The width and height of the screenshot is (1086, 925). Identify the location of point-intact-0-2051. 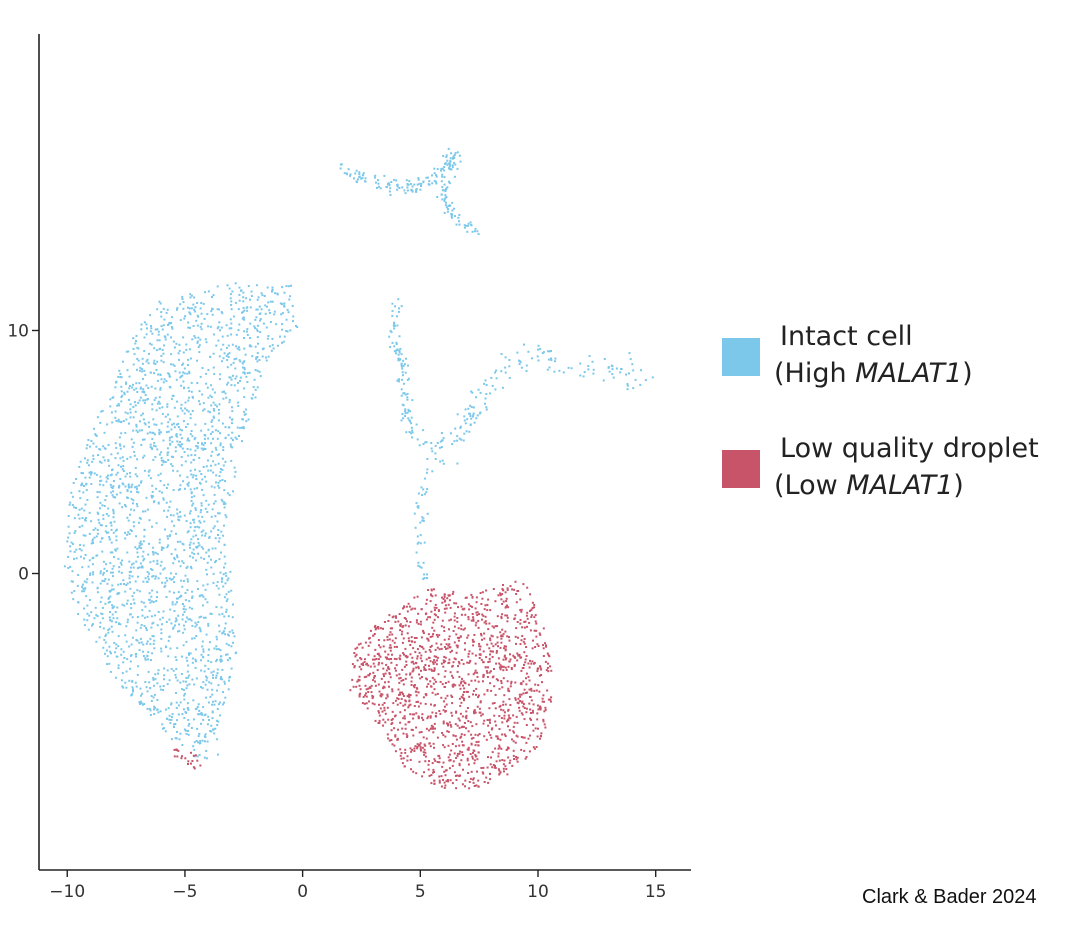
(133, 563).